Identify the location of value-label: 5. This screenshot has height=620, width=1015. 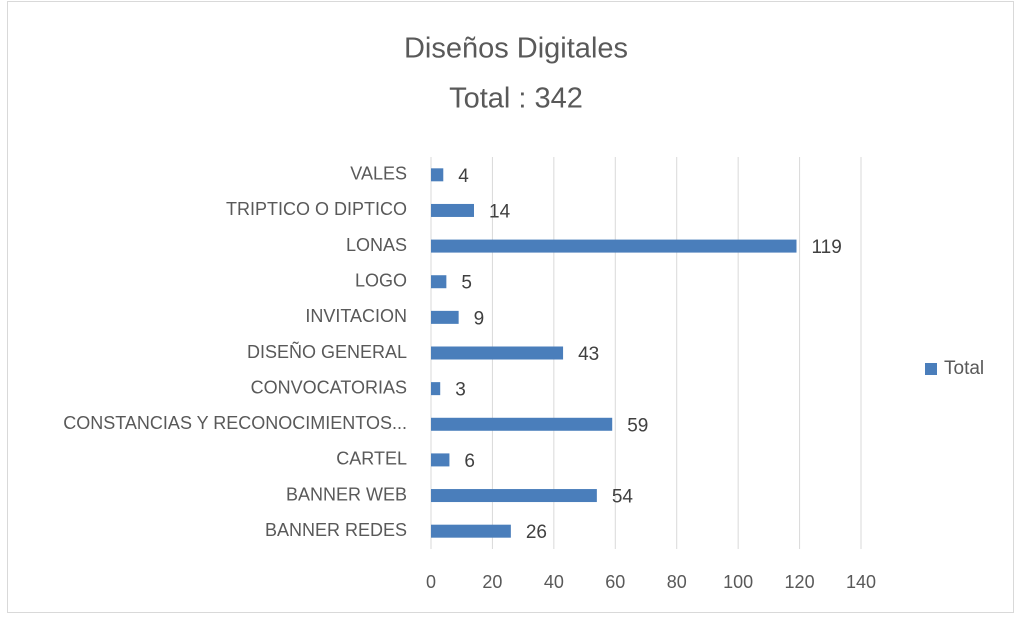
(466, 283).